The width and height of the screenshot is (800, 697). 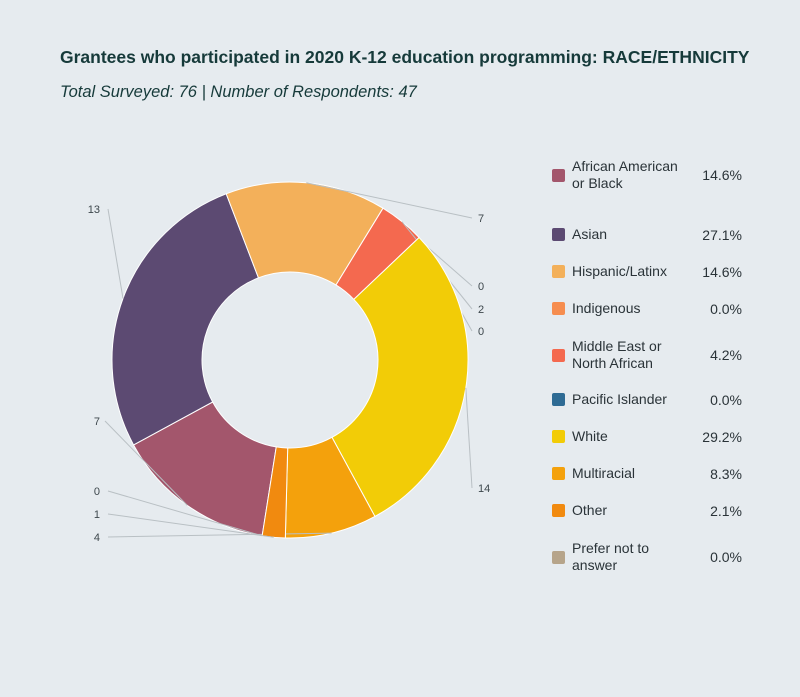 I want to click on legend-label: Multiracial, so click(x=604, y=473).